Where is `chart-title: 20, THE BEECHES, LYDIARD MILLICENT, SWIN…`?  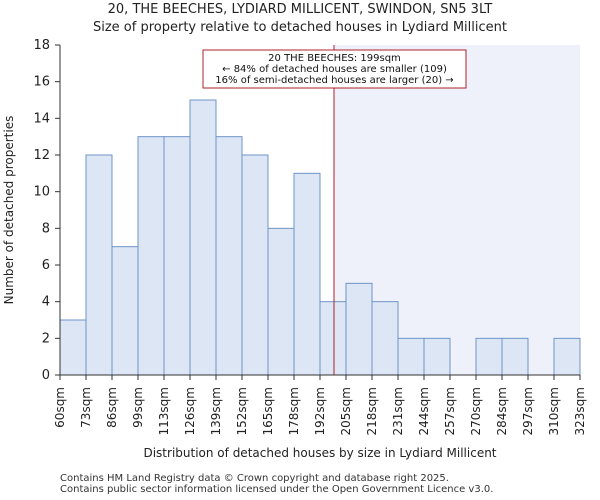 chart-title: 20, THE BEECHES, LYDIARD MILLICENT, SWIN… is located at coordinates (300, 9).